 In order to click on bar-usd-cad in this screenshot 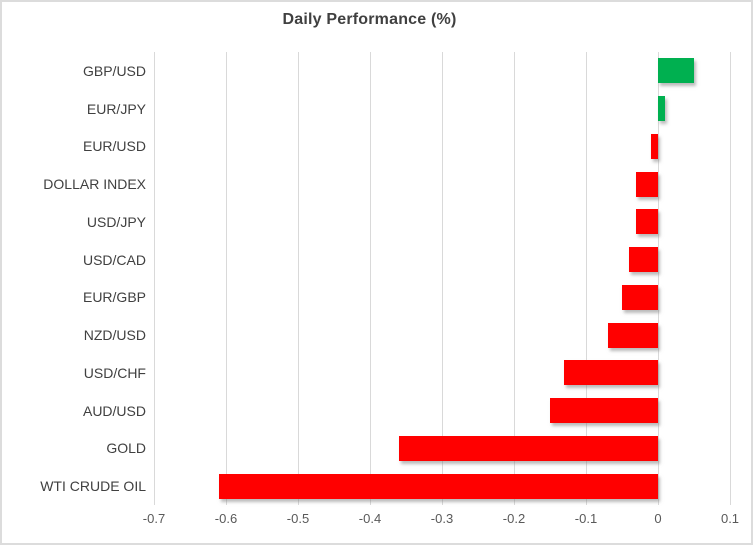, I will do `click(643, 260)`.